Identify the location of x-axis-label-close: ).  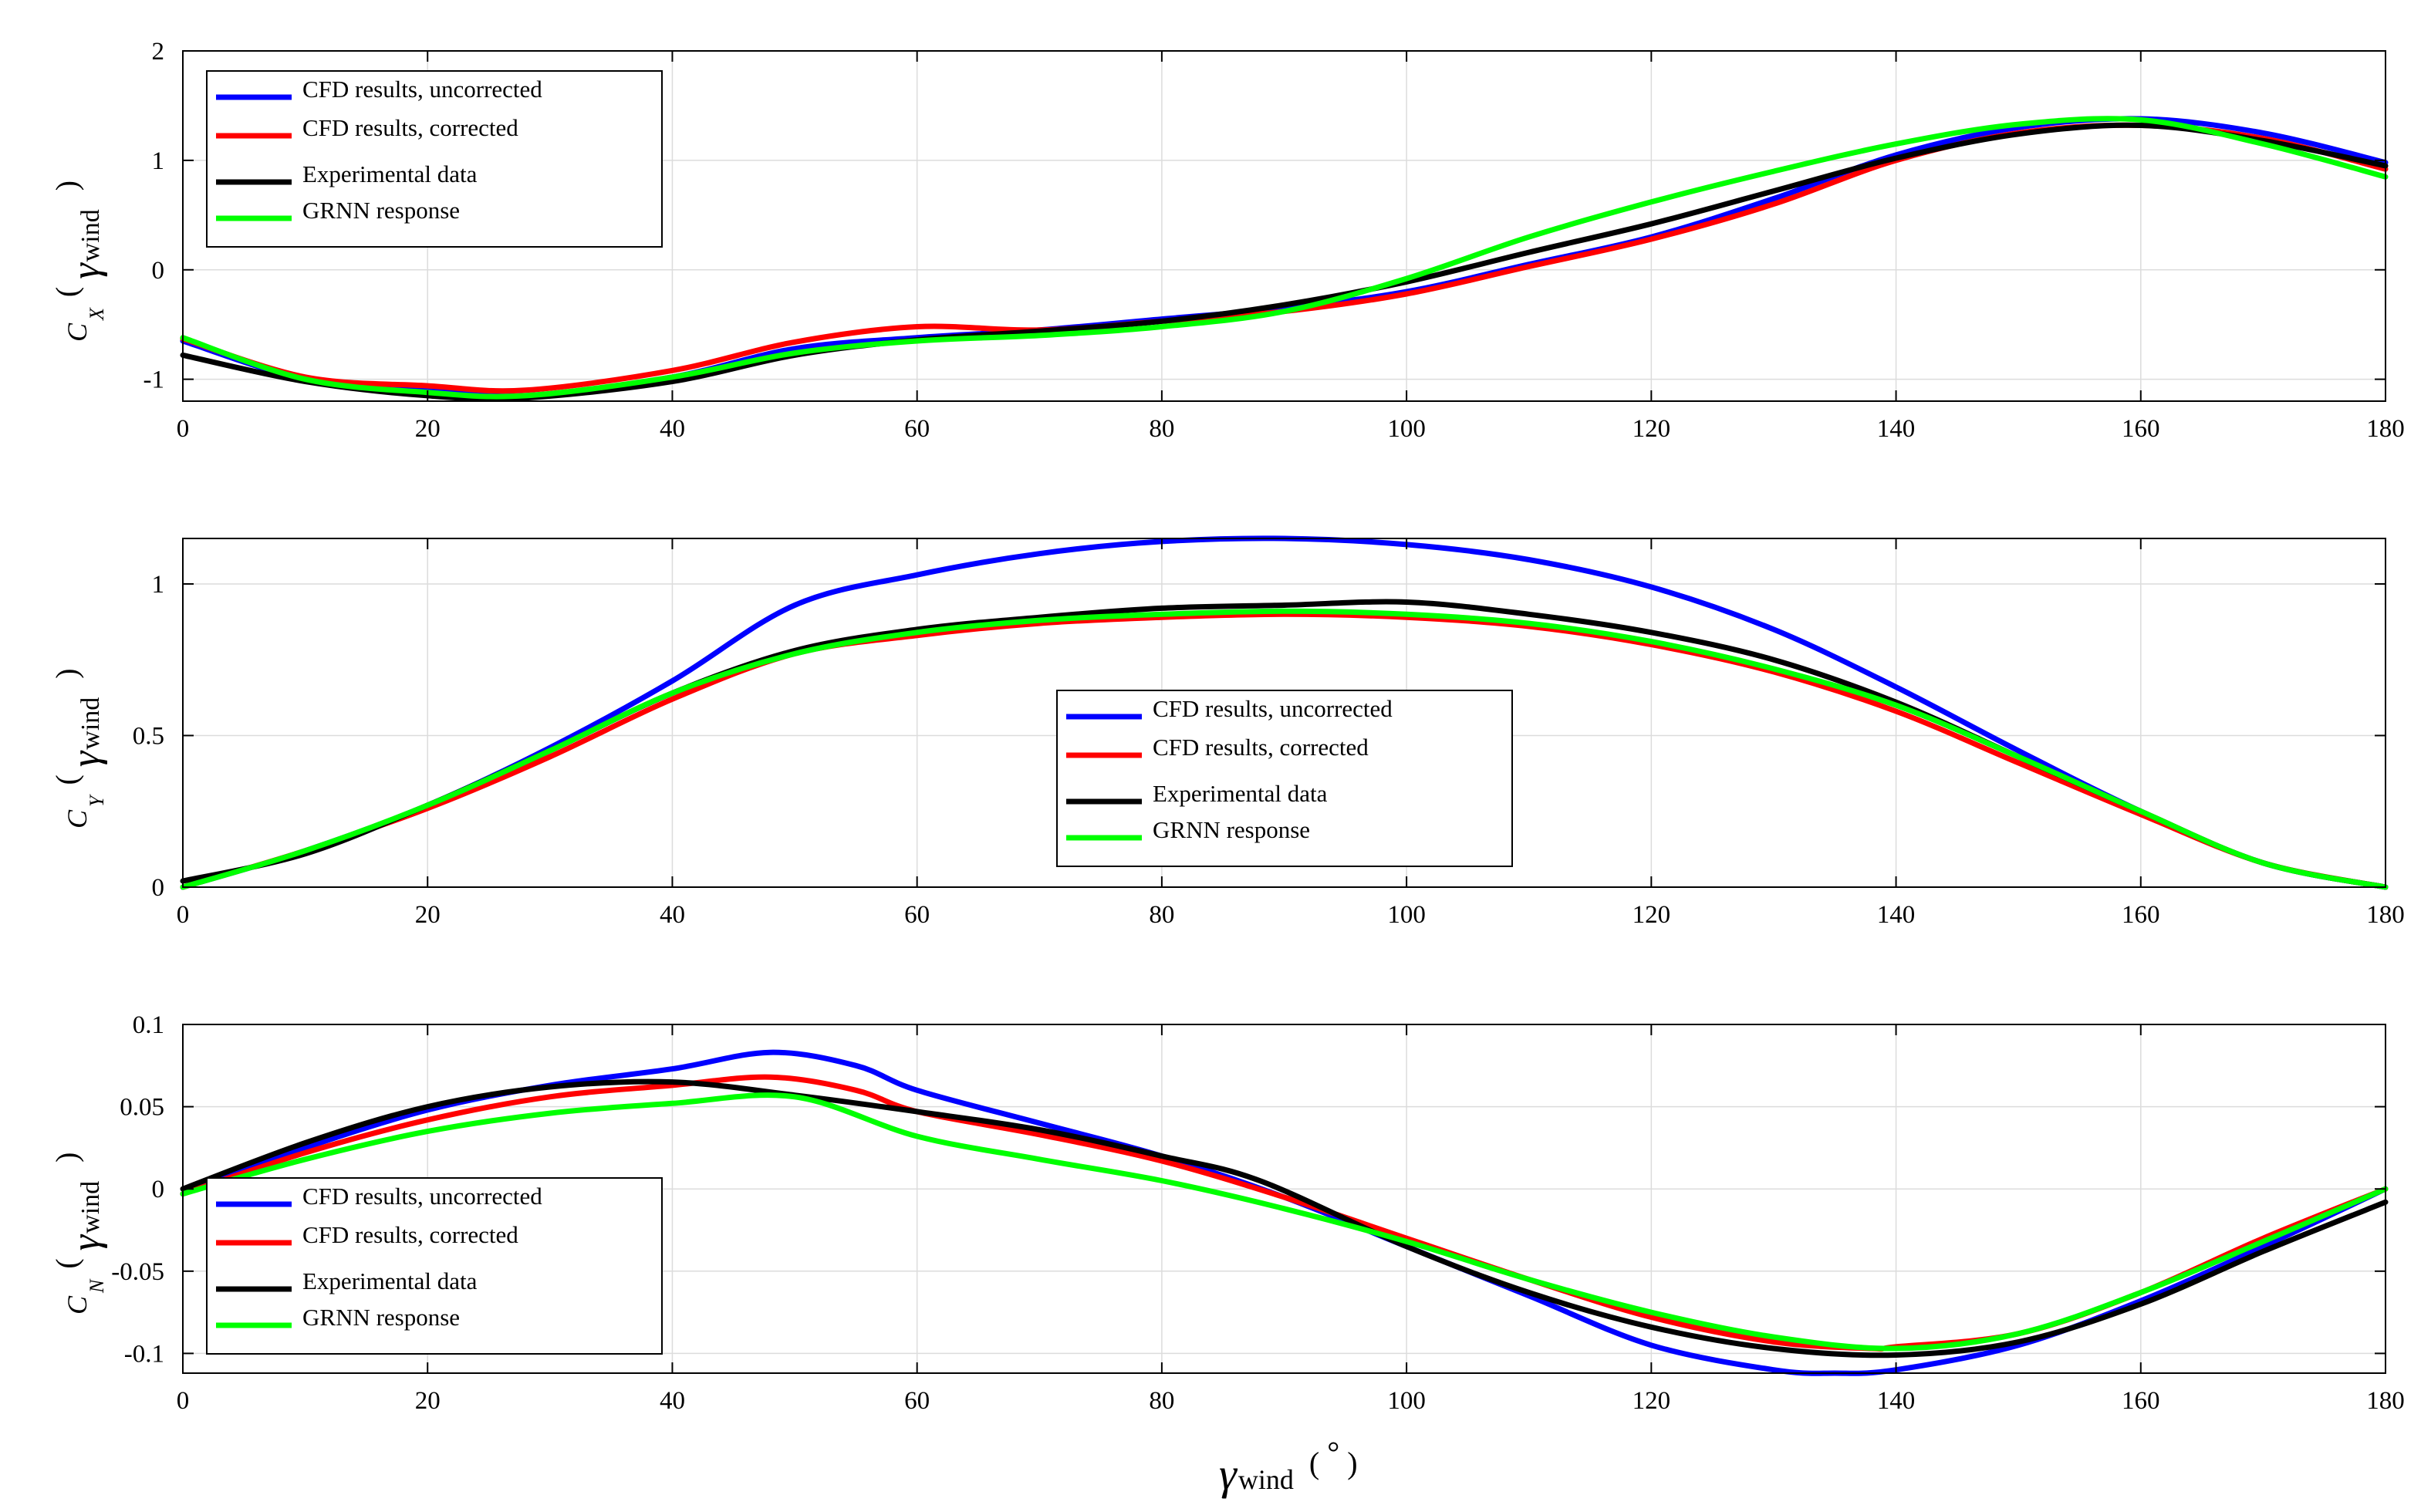
(1352, 1463).